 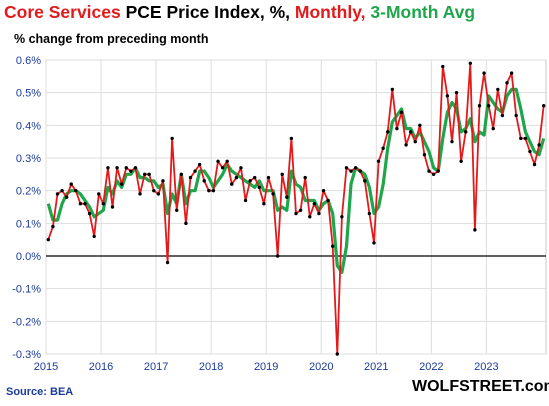 What do you see at coordinates (28, 126) in the screenshot?
I see `y-tick-label: 0.4%` at bounding box center [28, 126].